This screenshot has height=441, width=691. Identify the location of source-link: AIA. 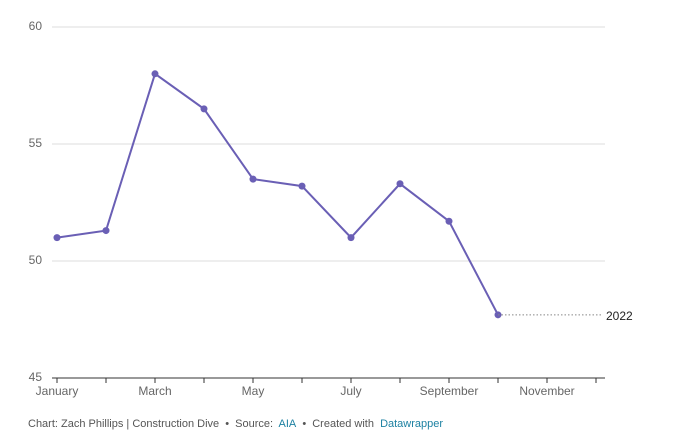
(287, 424).